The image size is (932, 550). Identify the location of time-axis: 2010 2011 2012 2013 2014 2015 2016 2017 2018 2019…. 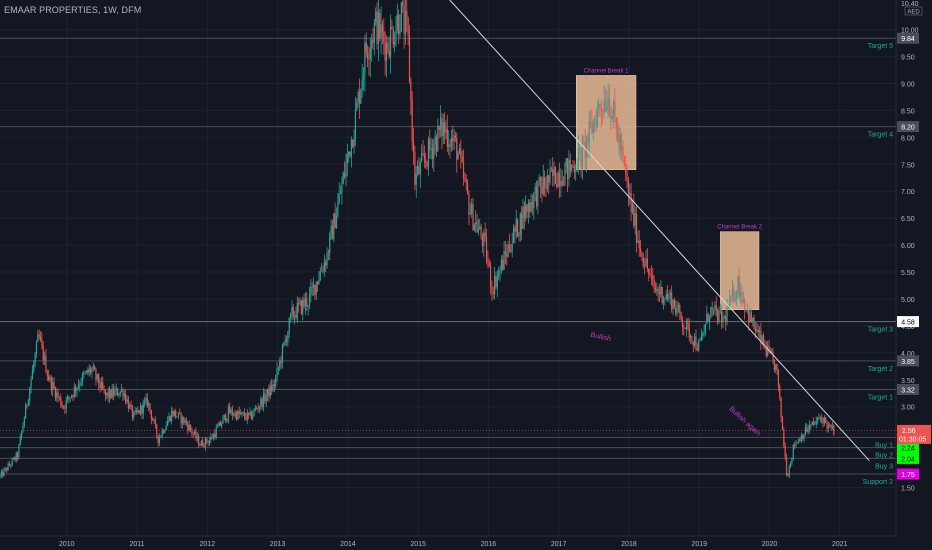
(466, 543).